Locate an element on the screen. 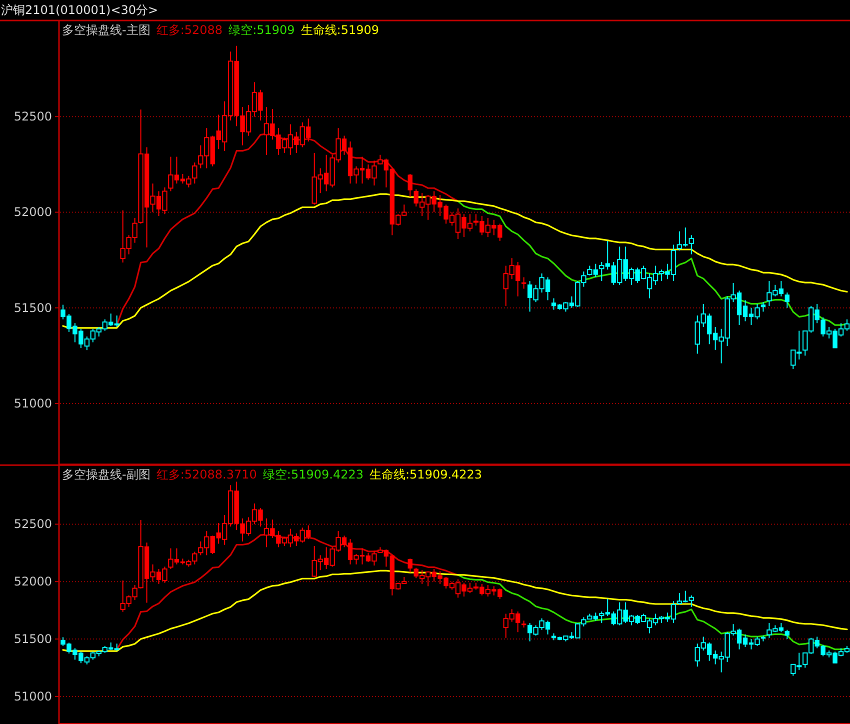  chart-subtitle: 多空操盘线-主图 is located at coordinates (106, 30).